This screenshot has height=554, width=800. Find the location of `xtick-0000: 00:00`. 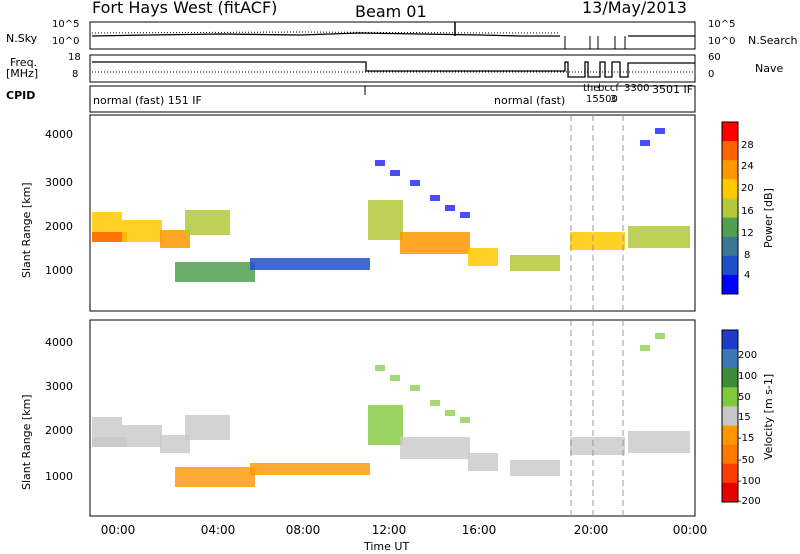

xtick-0000: 00:00 is located at coordinates (118, 530).